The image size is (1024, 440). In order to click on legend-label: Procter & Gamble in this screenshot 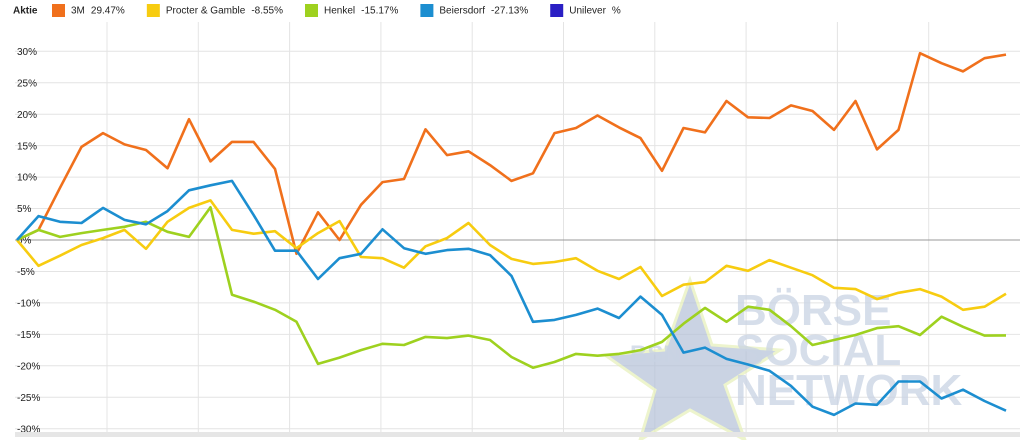, I will do `click(206, 11)`.